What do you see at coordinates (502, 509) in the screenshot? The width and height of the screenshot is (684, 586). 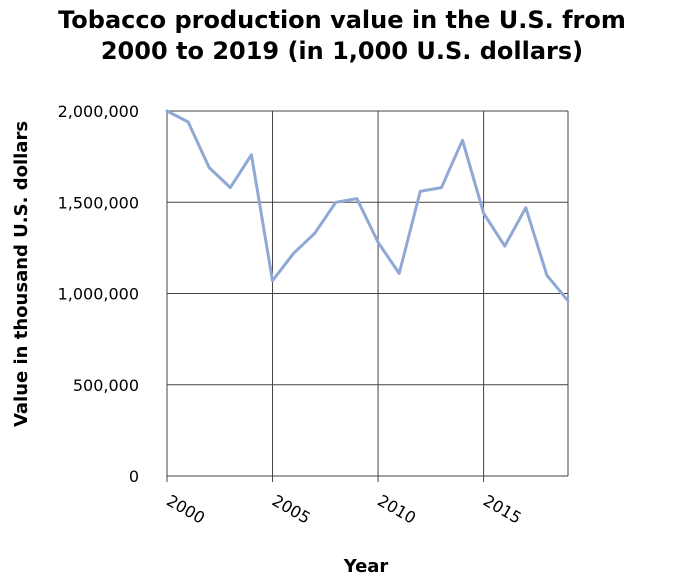 I see `x-tick-label: 2015` at bounding box center [502, 509].